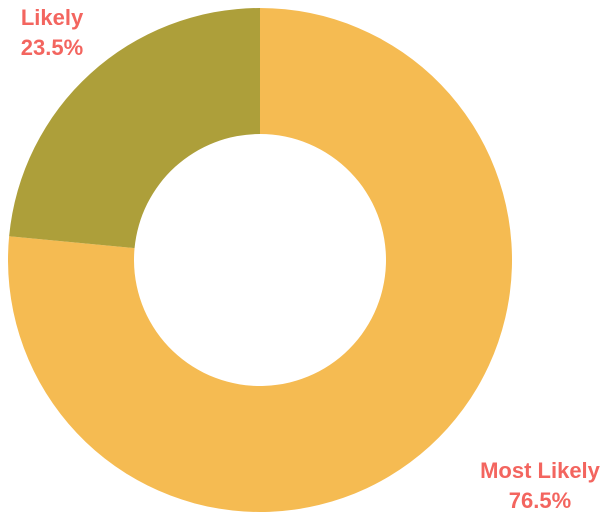 This screenshot has width=615, height=519. Describe the element at coordinates (540, 500) in the screenshot. I see `slice-value-most-likely: 76.5%` at that location.